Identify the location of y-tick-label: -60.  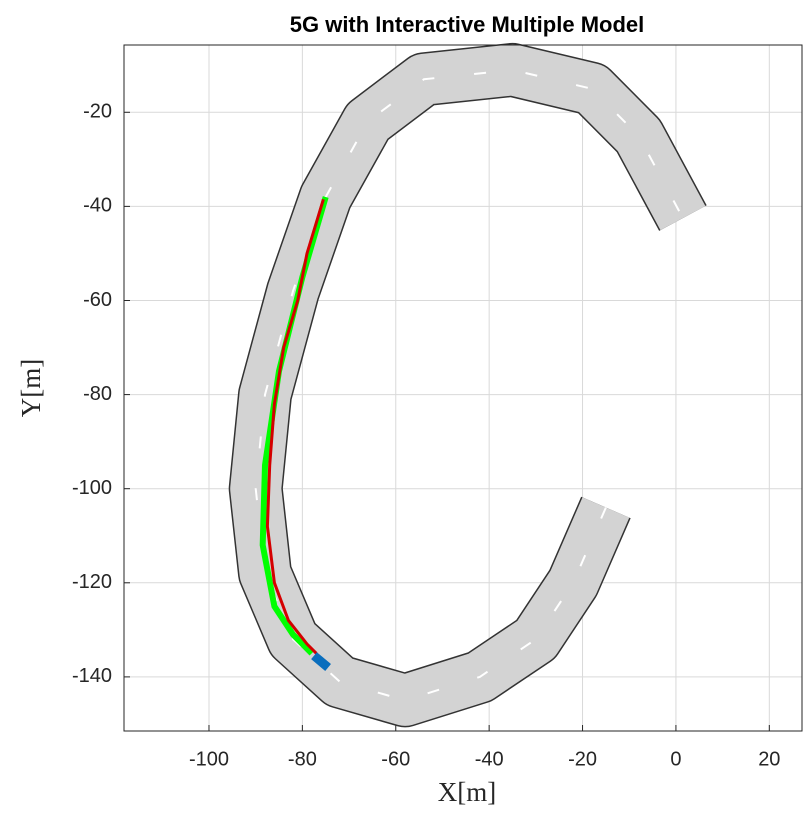
(97, 300).